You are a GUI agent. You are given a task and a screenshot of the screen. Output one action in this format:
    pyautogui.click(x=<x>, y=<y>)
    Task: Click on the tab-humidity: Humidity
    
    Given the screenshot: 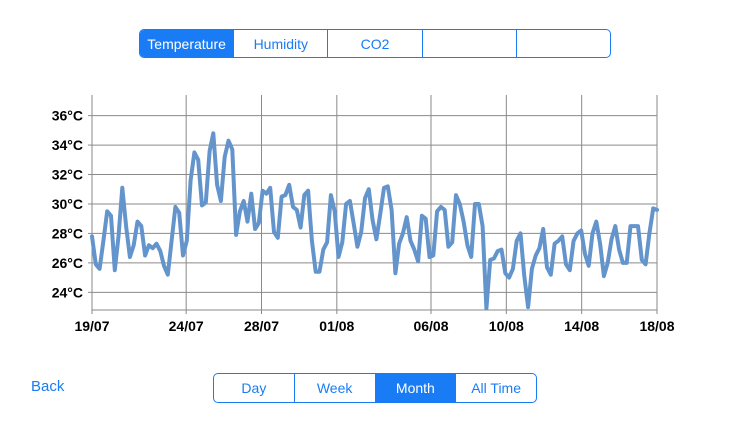 What is the action you would take?
    pyautogui.click(x=281, y=43)
    